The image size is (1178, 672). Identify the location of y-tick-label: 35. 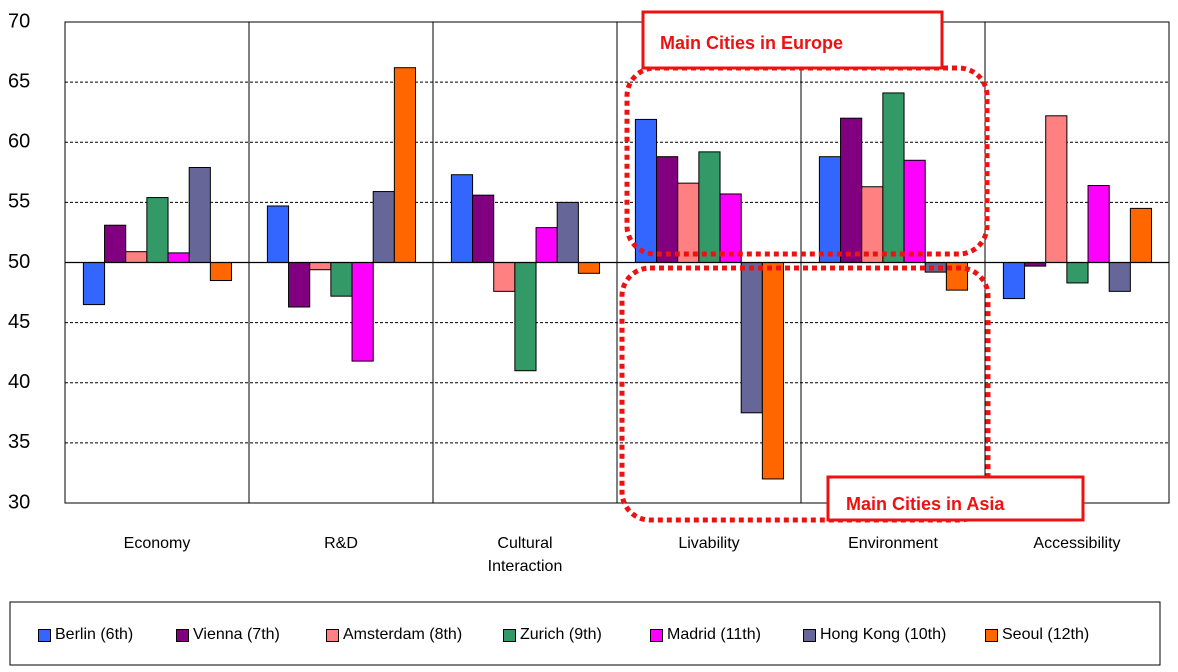
(19, 442).